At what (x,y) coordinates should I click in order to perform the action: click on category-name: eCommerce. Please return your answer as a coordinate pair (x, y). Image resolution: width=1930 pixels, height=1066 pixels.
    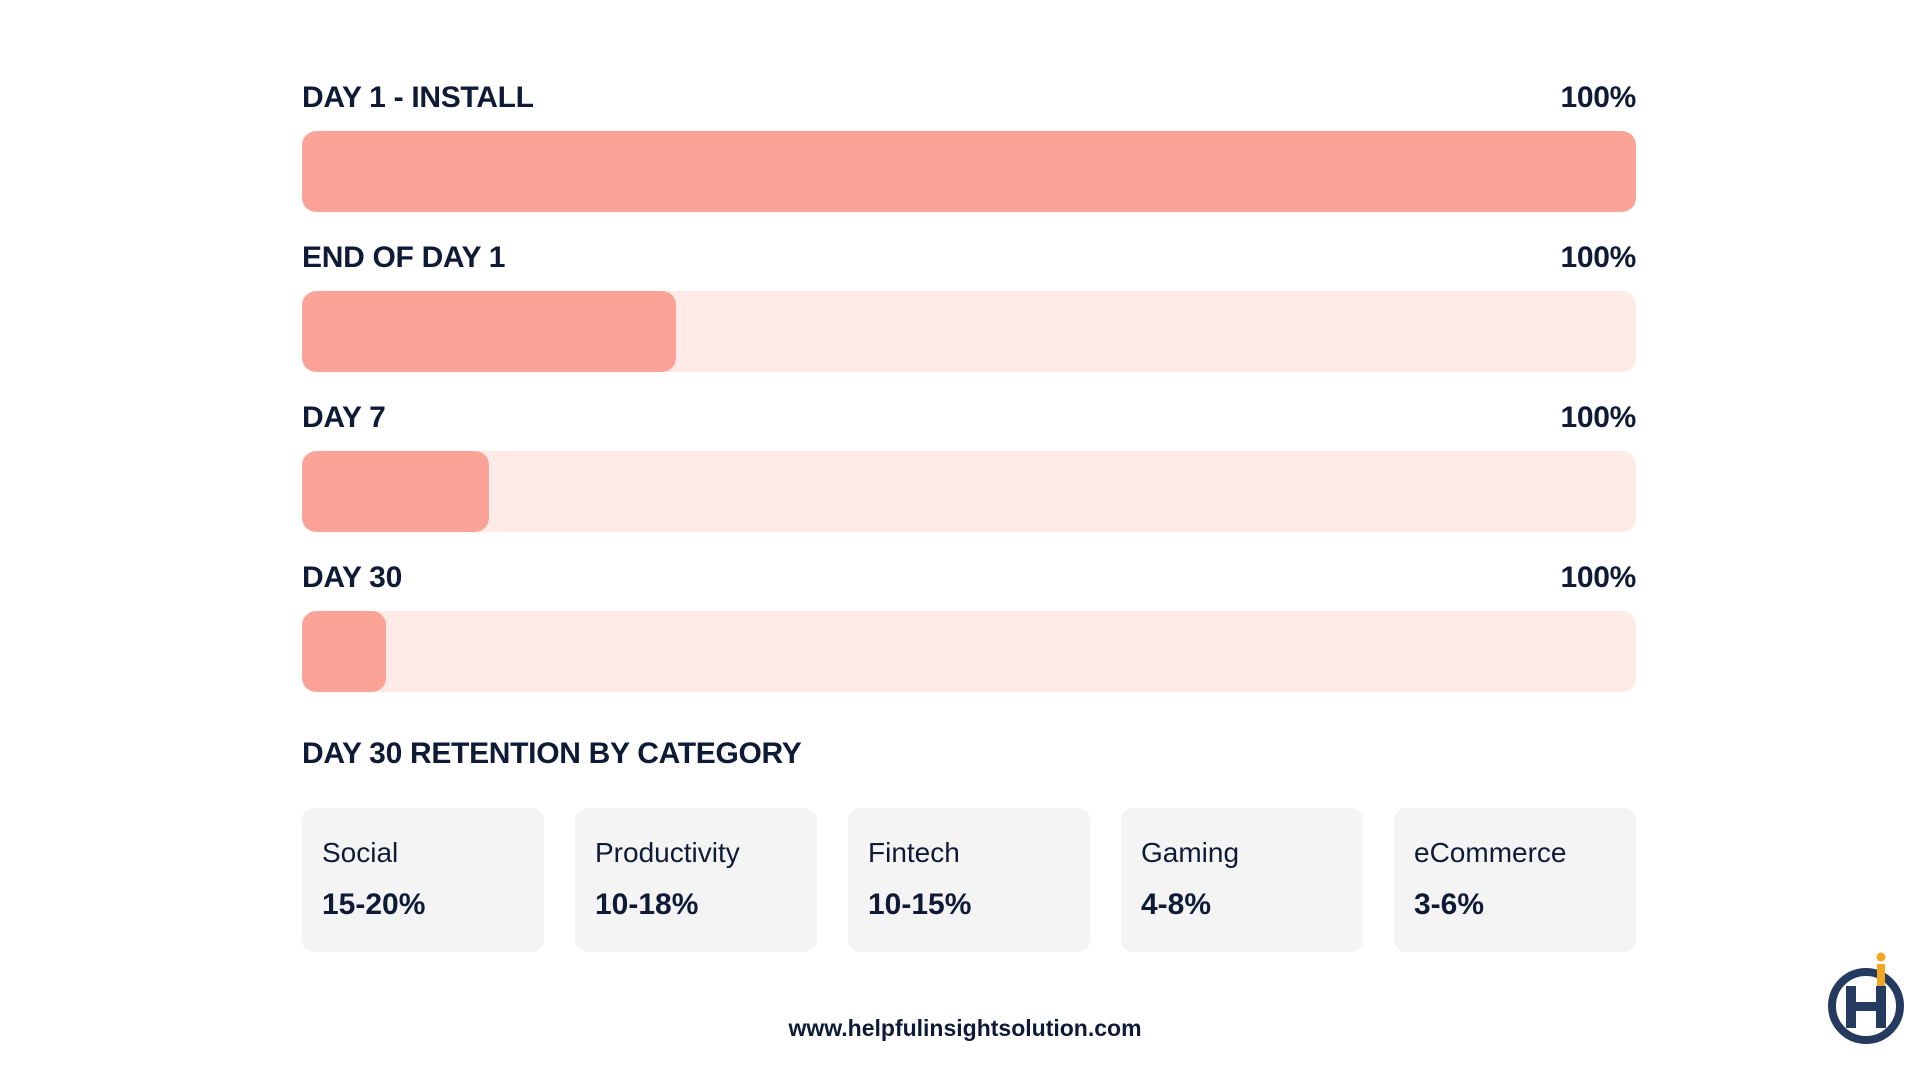
    Looking at the image, I should click on (1490, 852).